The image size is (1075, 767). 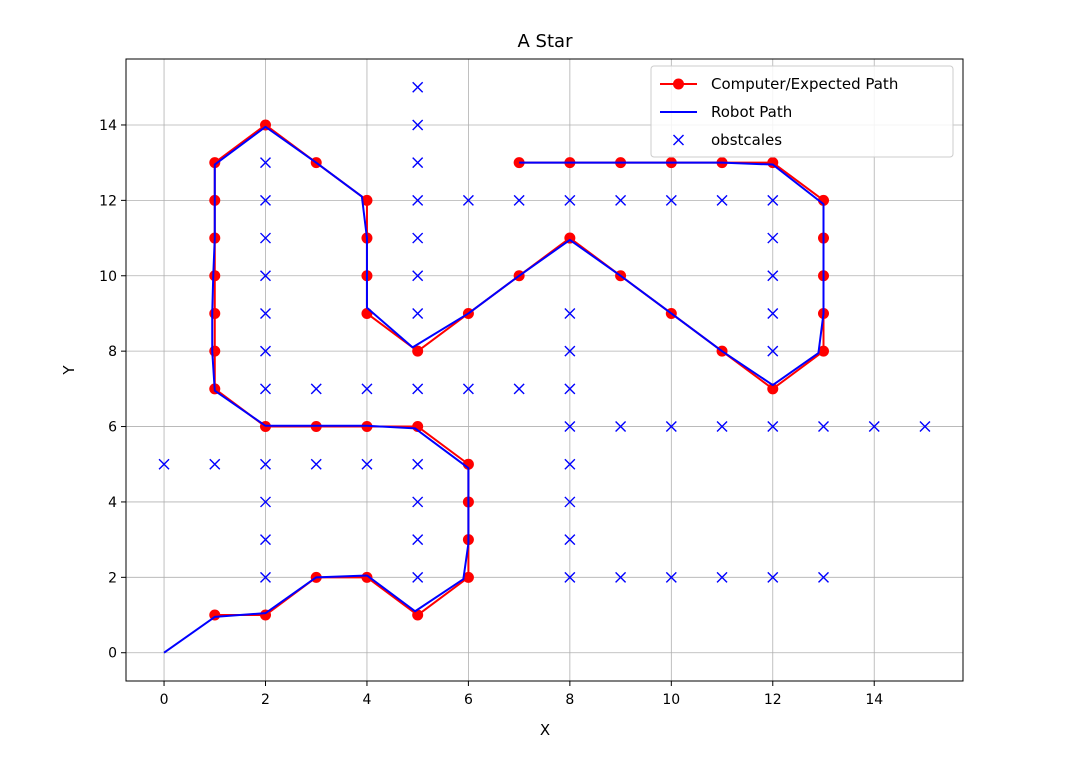 I want to click on y-tick-label: 2, so click(x=112, y=578).